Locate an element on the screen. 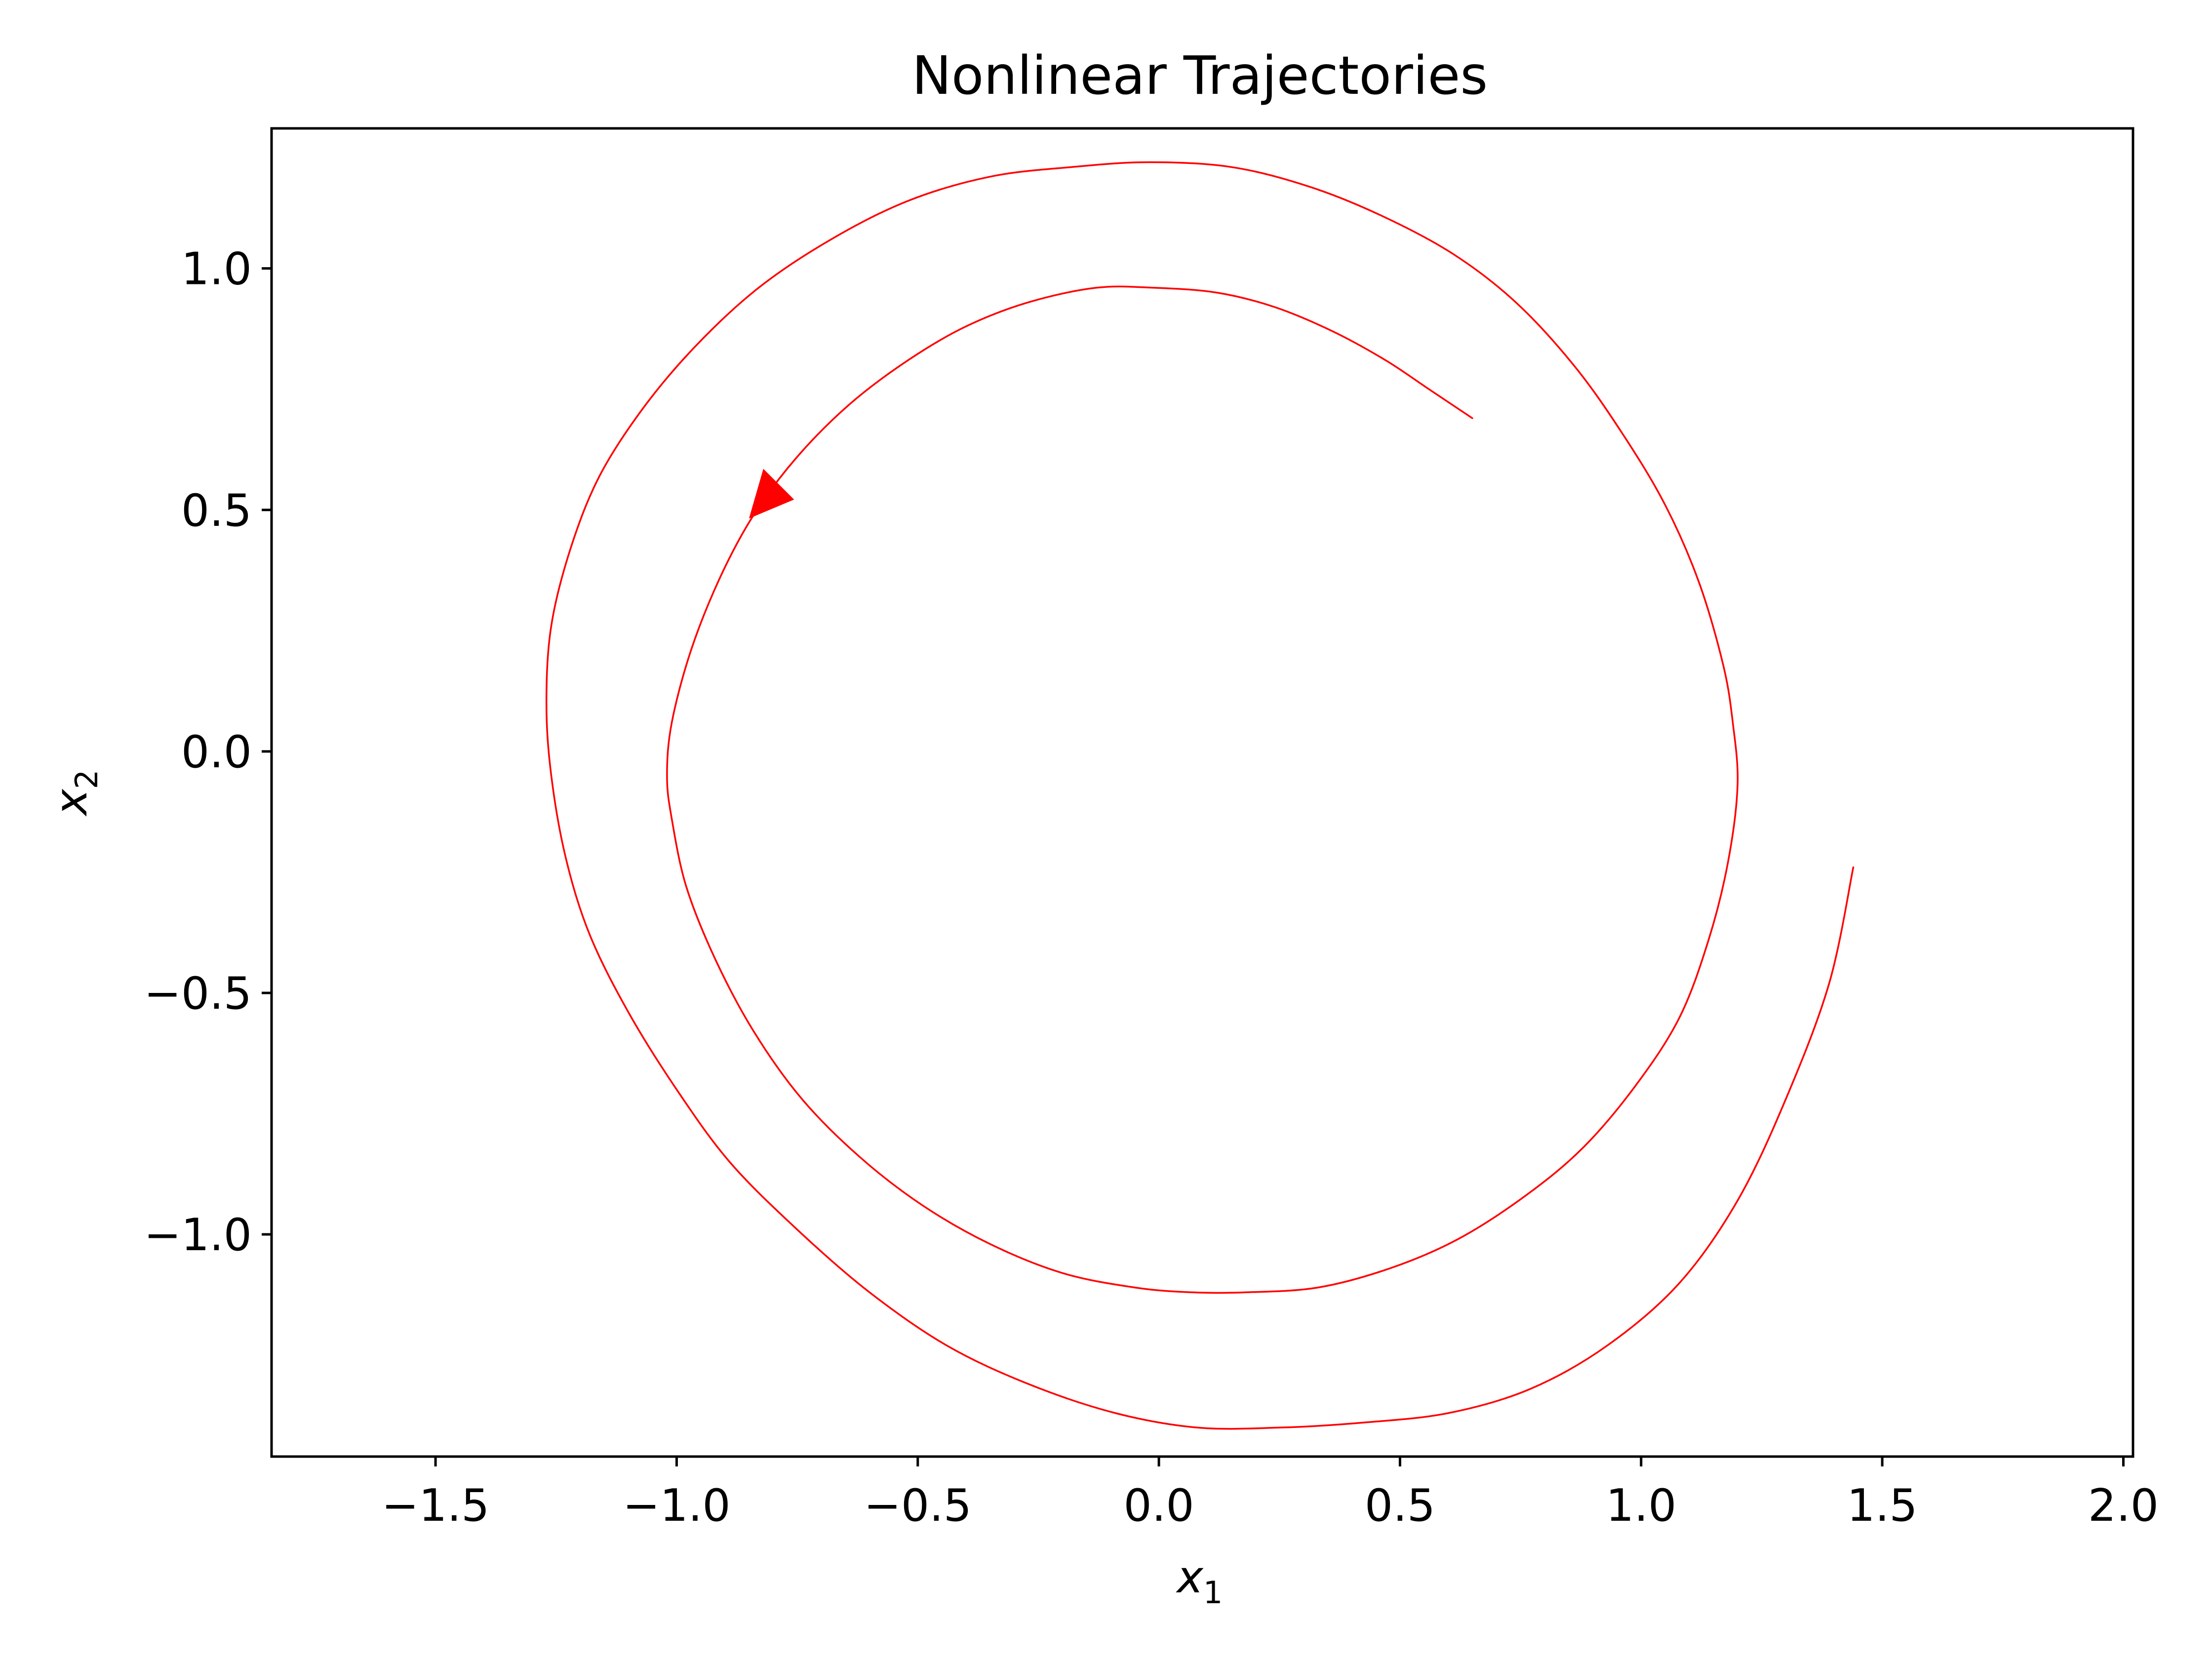 Image resolution: width=2212 pixels, height=1659 pixels. x-tick-label: −1.0 is located at coordinates (677, 1506).